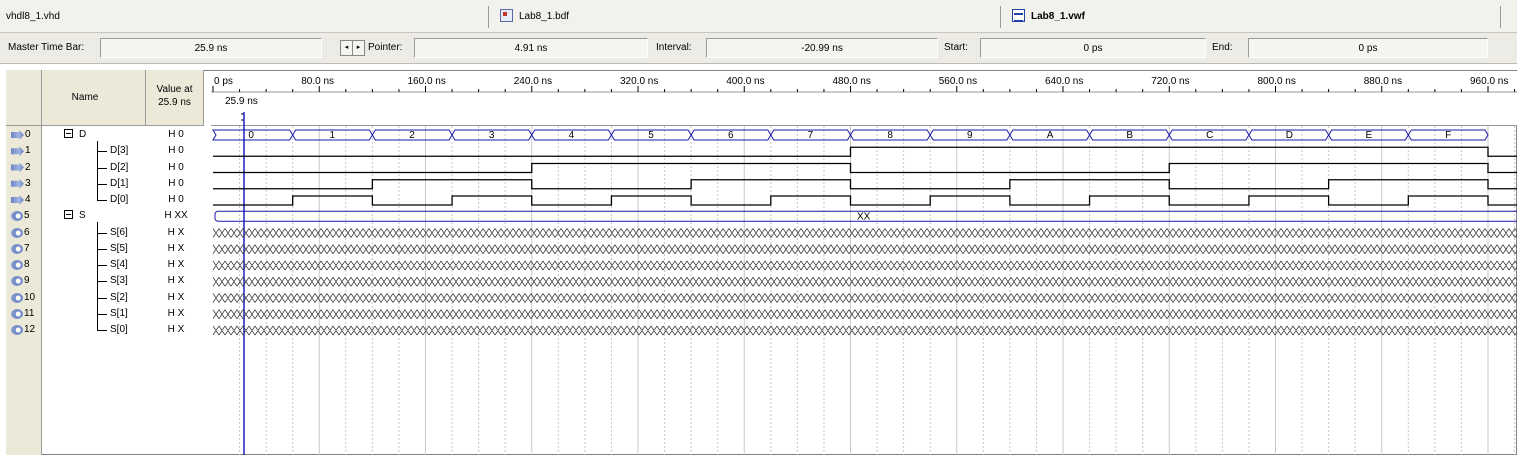 This screenshot has width=1517, height=455. I want to click on bus-s-outline, so click(865, 216).